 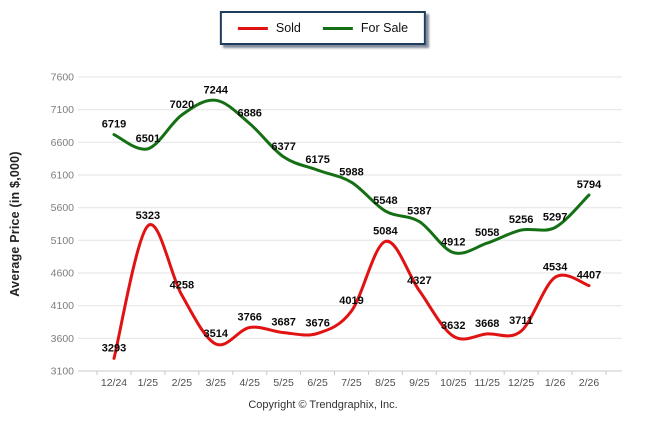 I want to click on data-label: 5988, so click(x=351, y=172).